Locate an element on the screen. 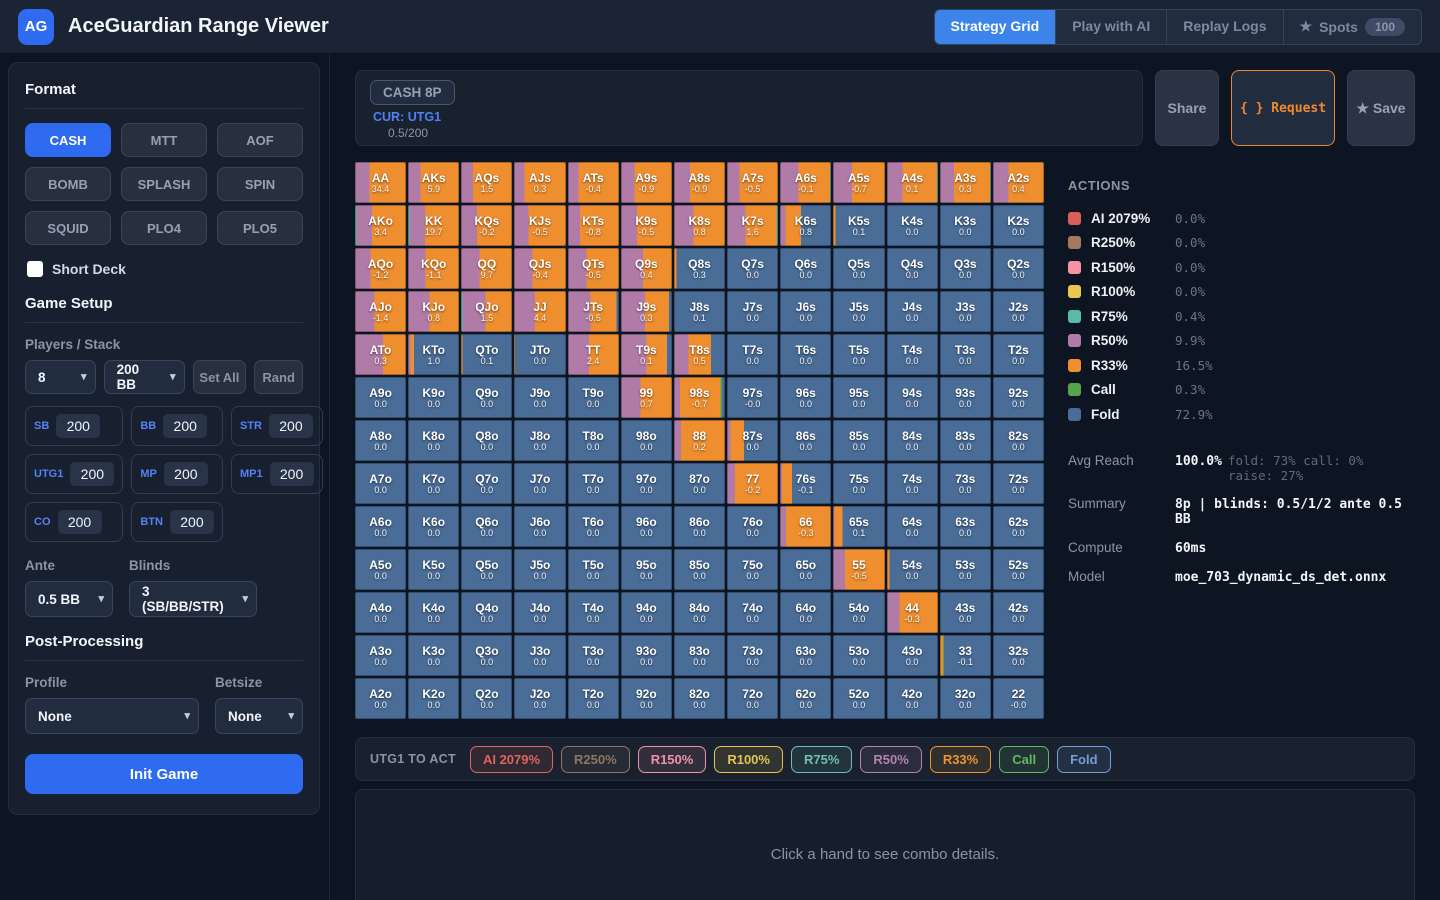  hand-cell-44: 44 -0.3 is located at coordinates (912, 612).